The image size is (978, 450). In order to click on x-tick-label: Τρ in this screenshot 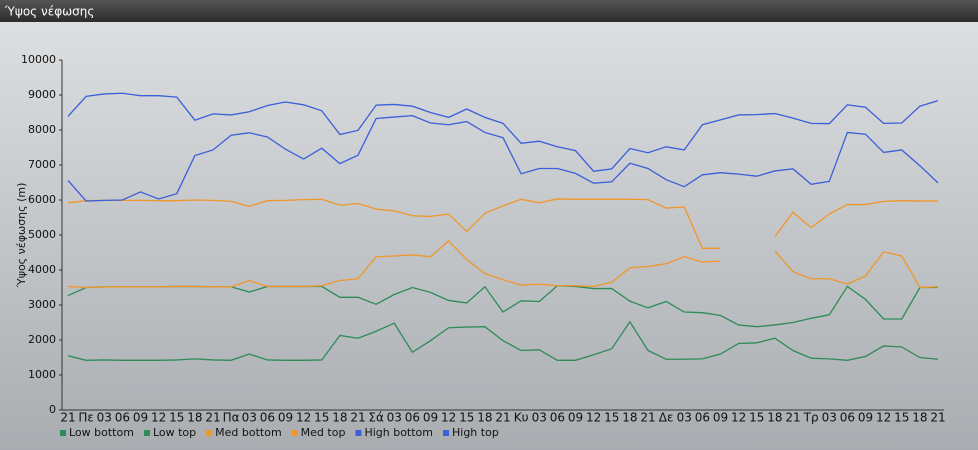, I will do `click(811, 418)`.